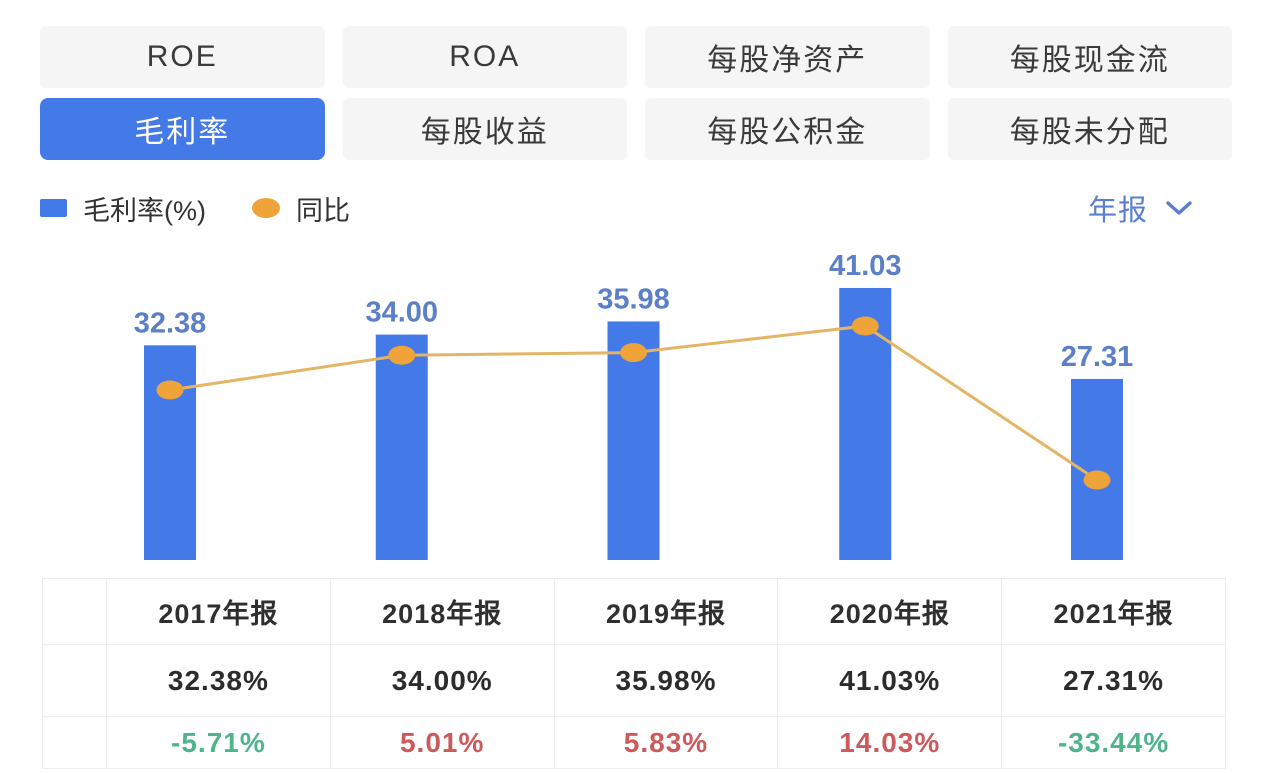 The image size is (1269, 773). Describe the element at coordinates (865, 266) in the screenshot. I see `bar-value-label: 41.03` at that location.